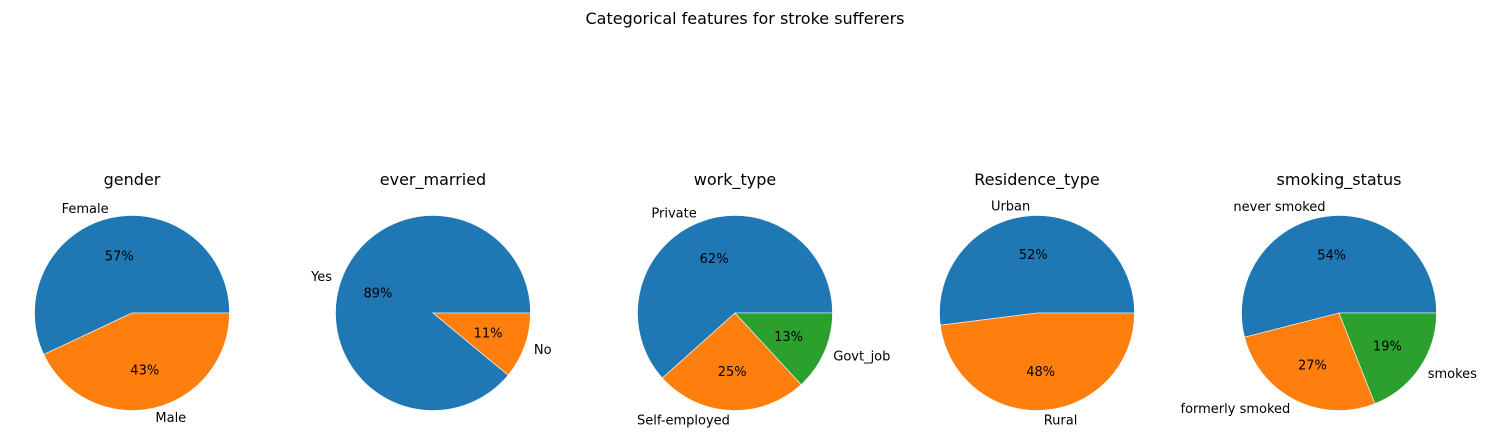 This screenshot has height=446, width=1490. What do you see at coordinates (861, 357) in the screenshot?
I see `pie-category-label: Govt_job` at bounding box center [861, 357].